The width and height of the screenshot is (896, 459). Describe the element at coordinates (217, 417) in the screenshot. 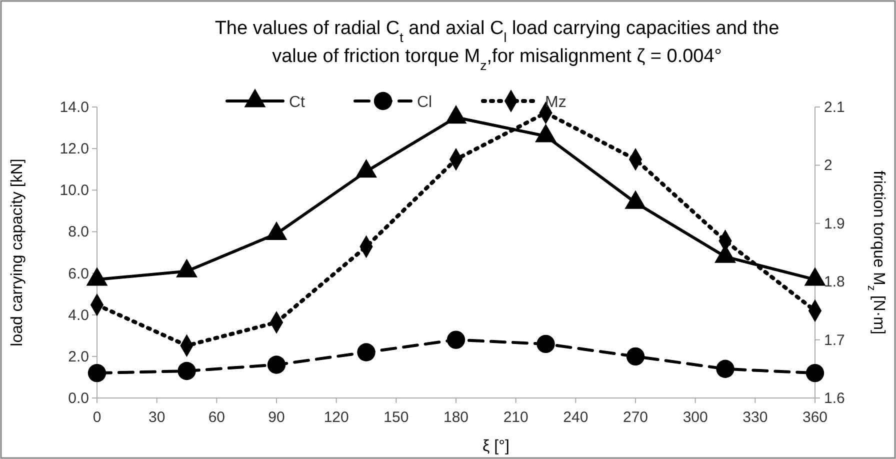

I see `x-tick-label: 60` at that location.